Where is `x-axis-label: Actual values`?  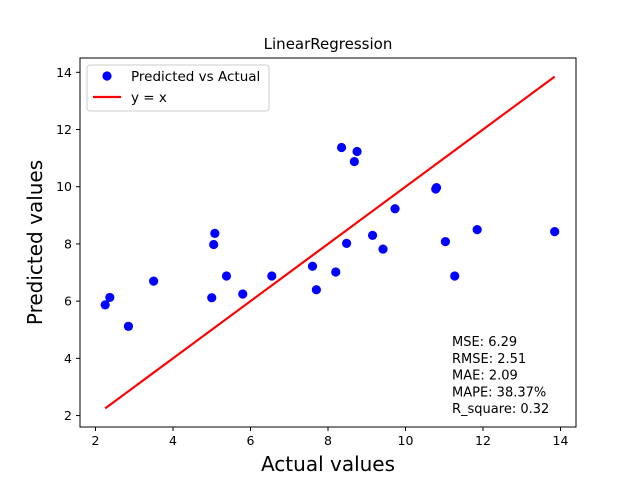
x-axis-label: Actual values is located at coordinates (328, 464).